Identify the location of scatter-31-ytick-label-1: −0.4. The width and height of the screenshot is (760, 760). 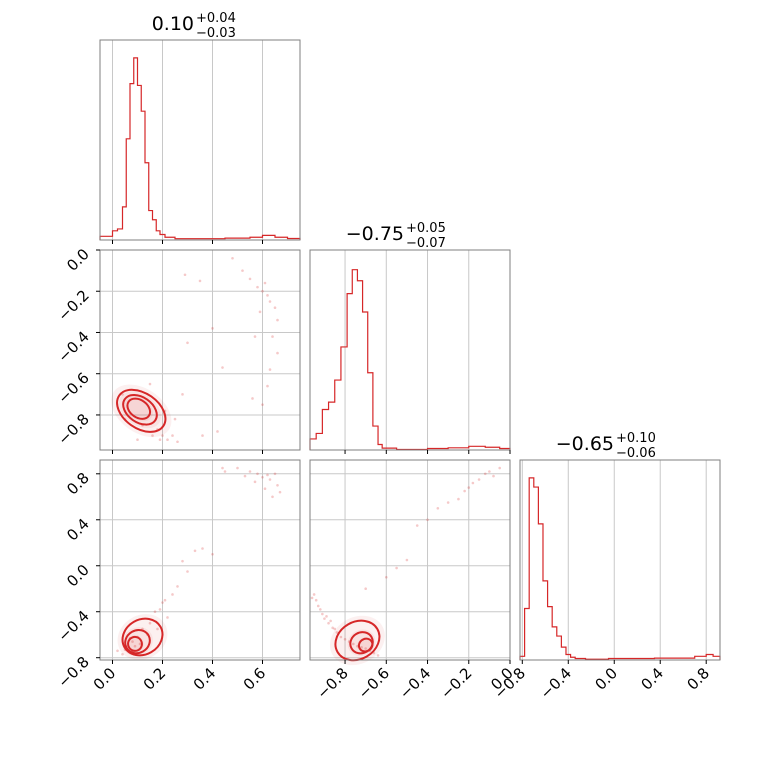
(73, 626).